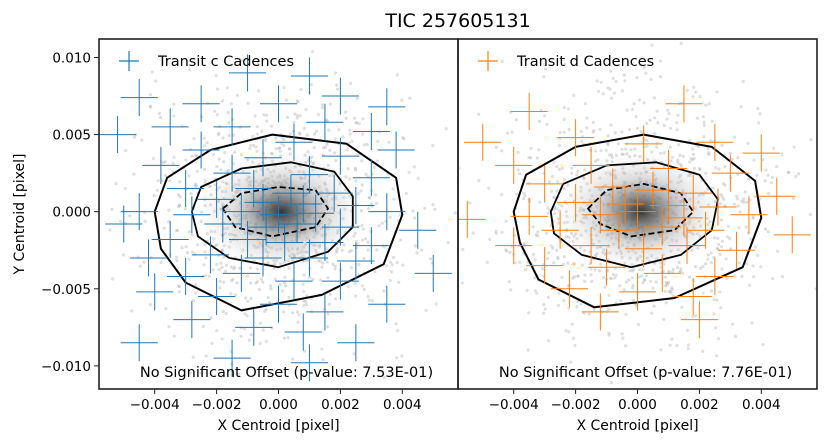 The height and width of the screenshot is (445, 830). Describe the element at coordinates (20, 214) in the screenshot. I see `y-axis-label: Y Centroid [pixel]` at that location.